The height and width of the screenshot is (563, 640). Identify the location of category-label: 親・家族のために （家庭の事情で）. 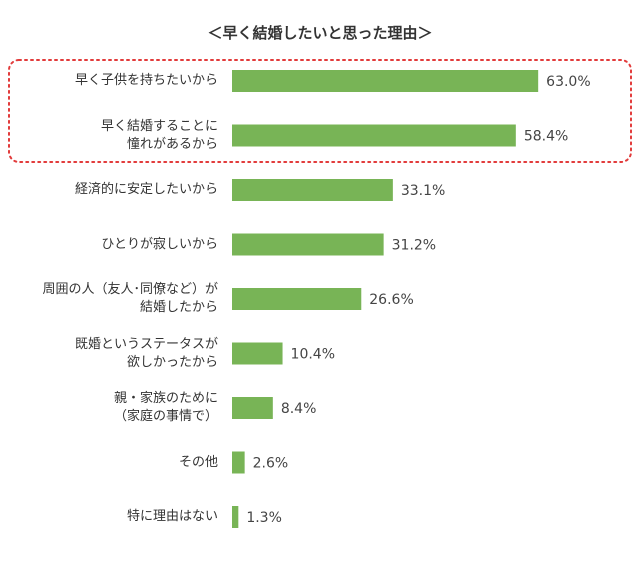
(165, 407).